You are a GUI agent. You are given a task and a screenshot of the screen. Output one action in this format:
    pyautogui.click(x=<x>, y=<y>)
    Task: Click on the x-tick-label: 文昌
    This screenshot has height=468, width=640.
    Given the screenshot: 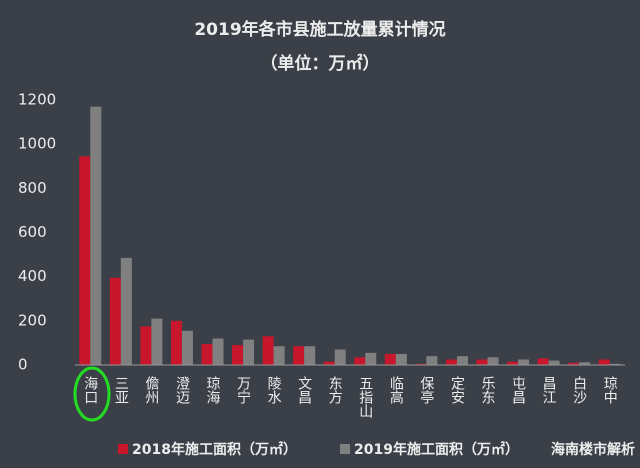 What is the action you would take?
    pyautogui.click(x=304, y=390)
    